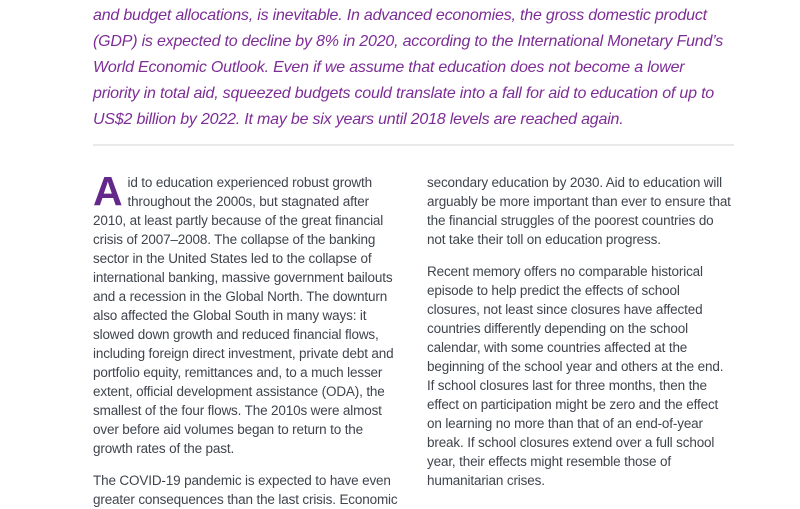 The image size is (800, 509). Describe the element at coordinates (108, 191) in the screenshot. I see `drop-cap: A` at that location.